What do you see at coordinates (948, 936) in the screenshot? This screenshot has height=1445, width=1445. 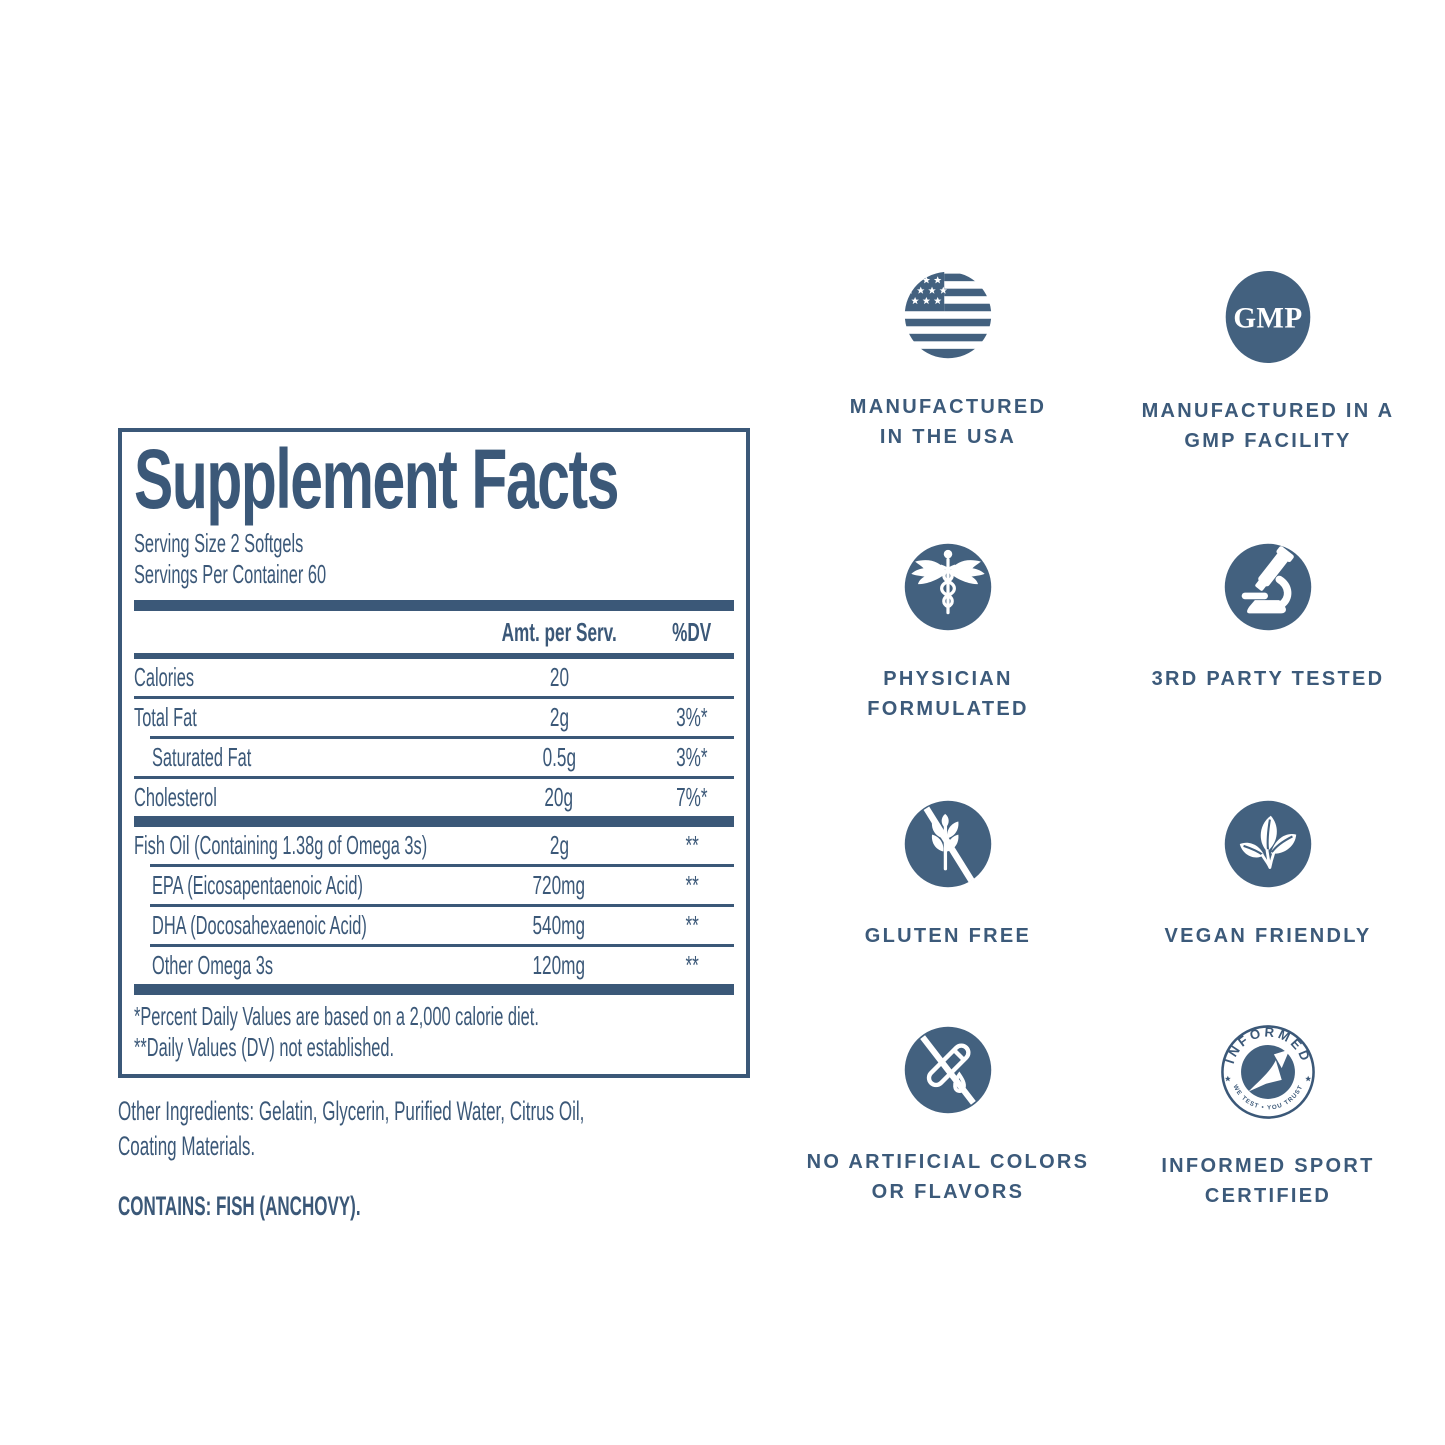 I see `badge-label: GLUTEN FREE` at bounding box center [948, 936].